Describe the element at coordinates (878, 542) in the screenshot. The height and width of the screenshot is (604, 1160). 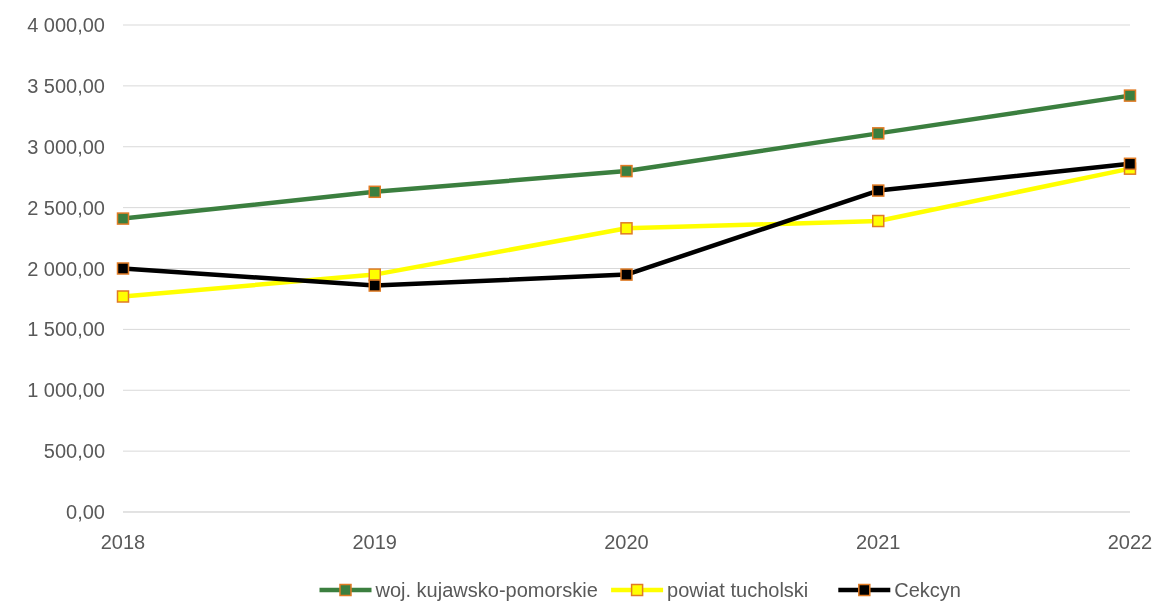
I see `x-tick-label: 2021` at that location.